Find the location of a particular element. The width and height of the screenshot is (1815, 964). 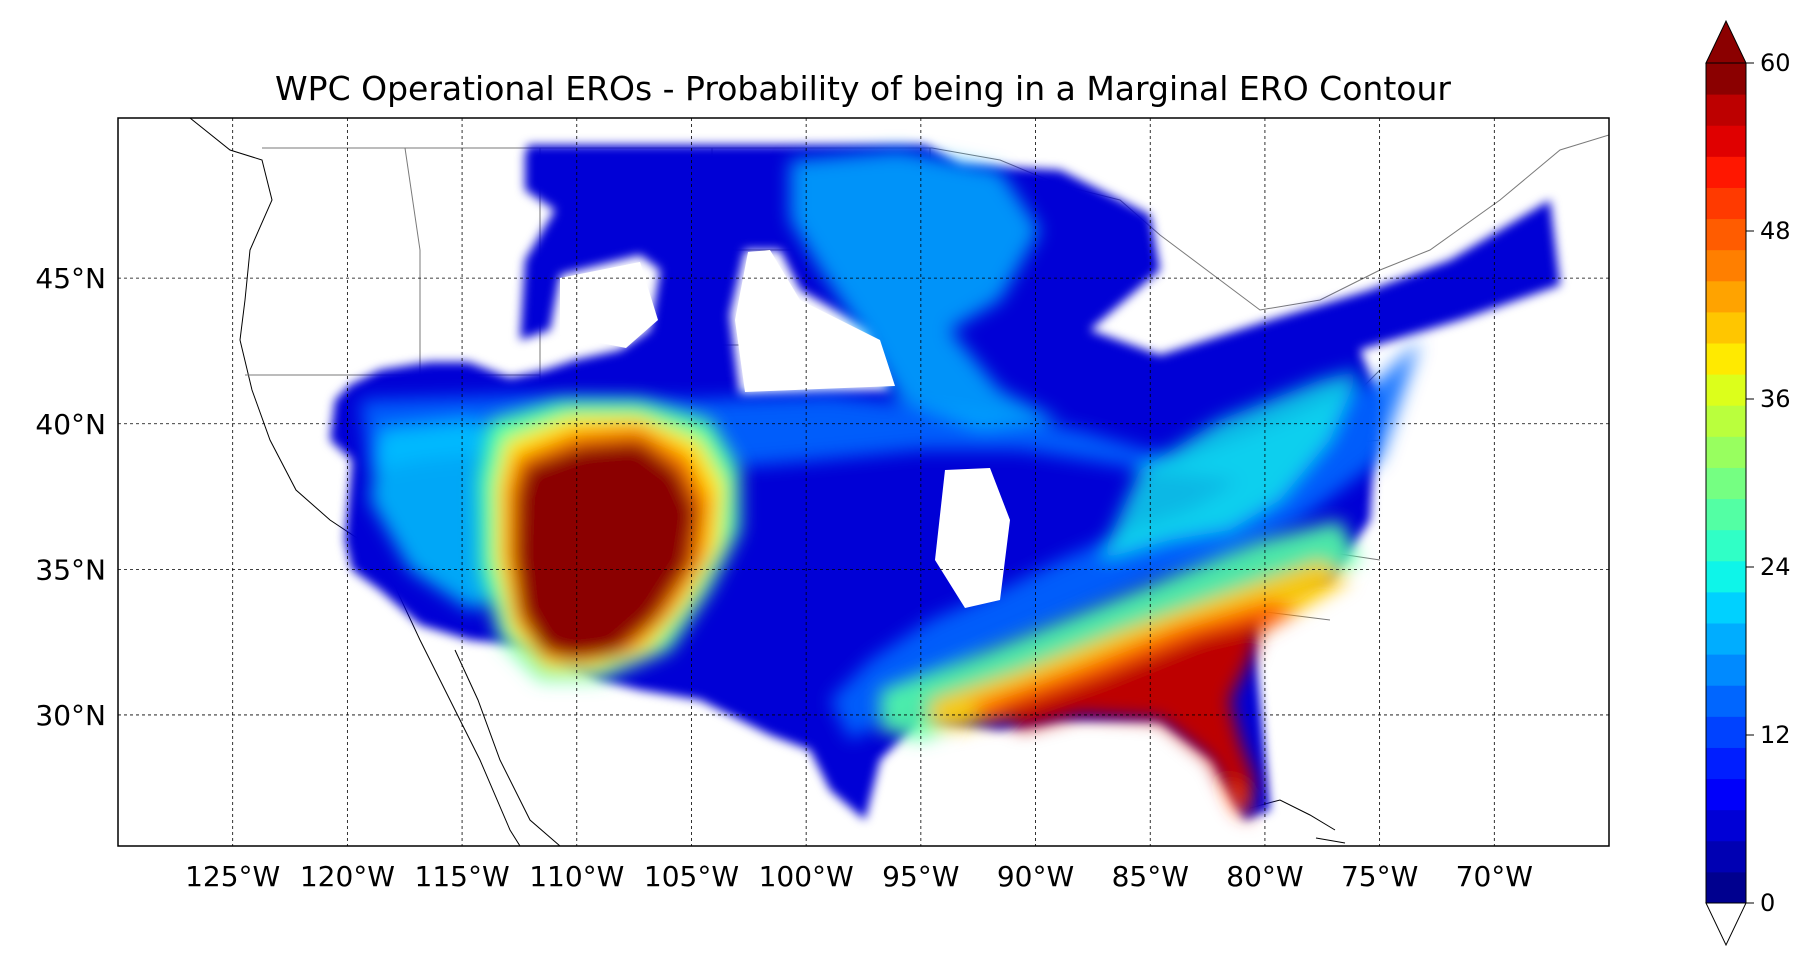

lon-tick-label: 120°W is located at coordinates (347, 876).